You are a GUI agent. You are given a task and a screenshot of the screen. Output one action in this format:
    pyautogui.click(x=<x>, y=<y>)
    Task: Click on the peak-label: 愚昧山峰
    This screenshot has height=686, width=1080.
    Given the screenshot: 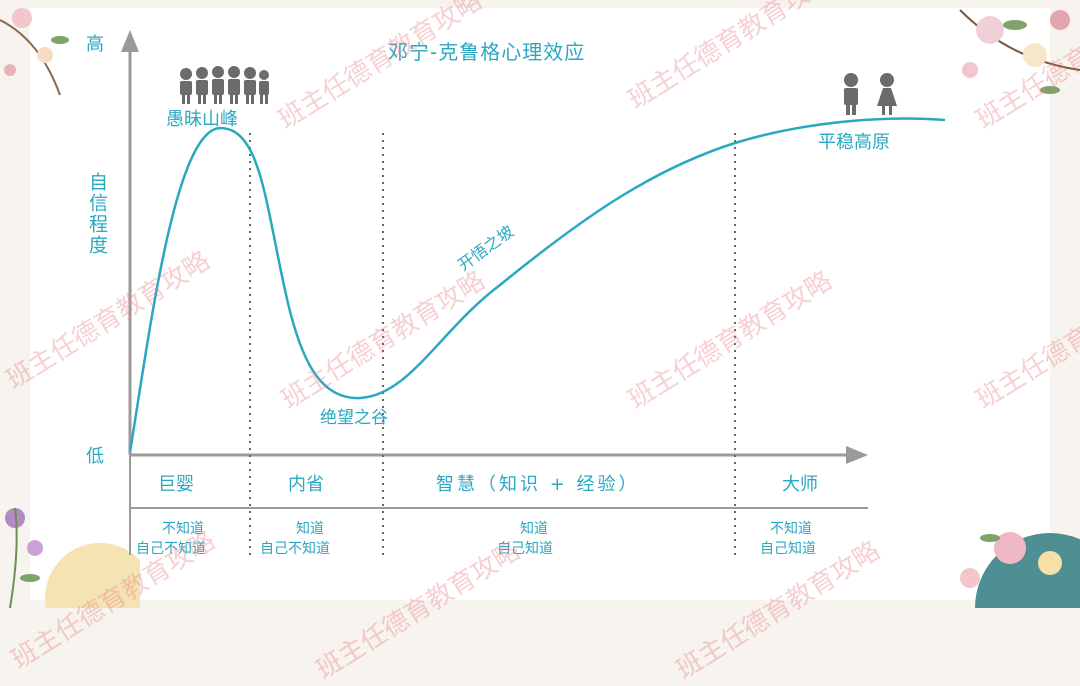 What is the action you would take?
    pyautogui.click(x=202, y=119)
    